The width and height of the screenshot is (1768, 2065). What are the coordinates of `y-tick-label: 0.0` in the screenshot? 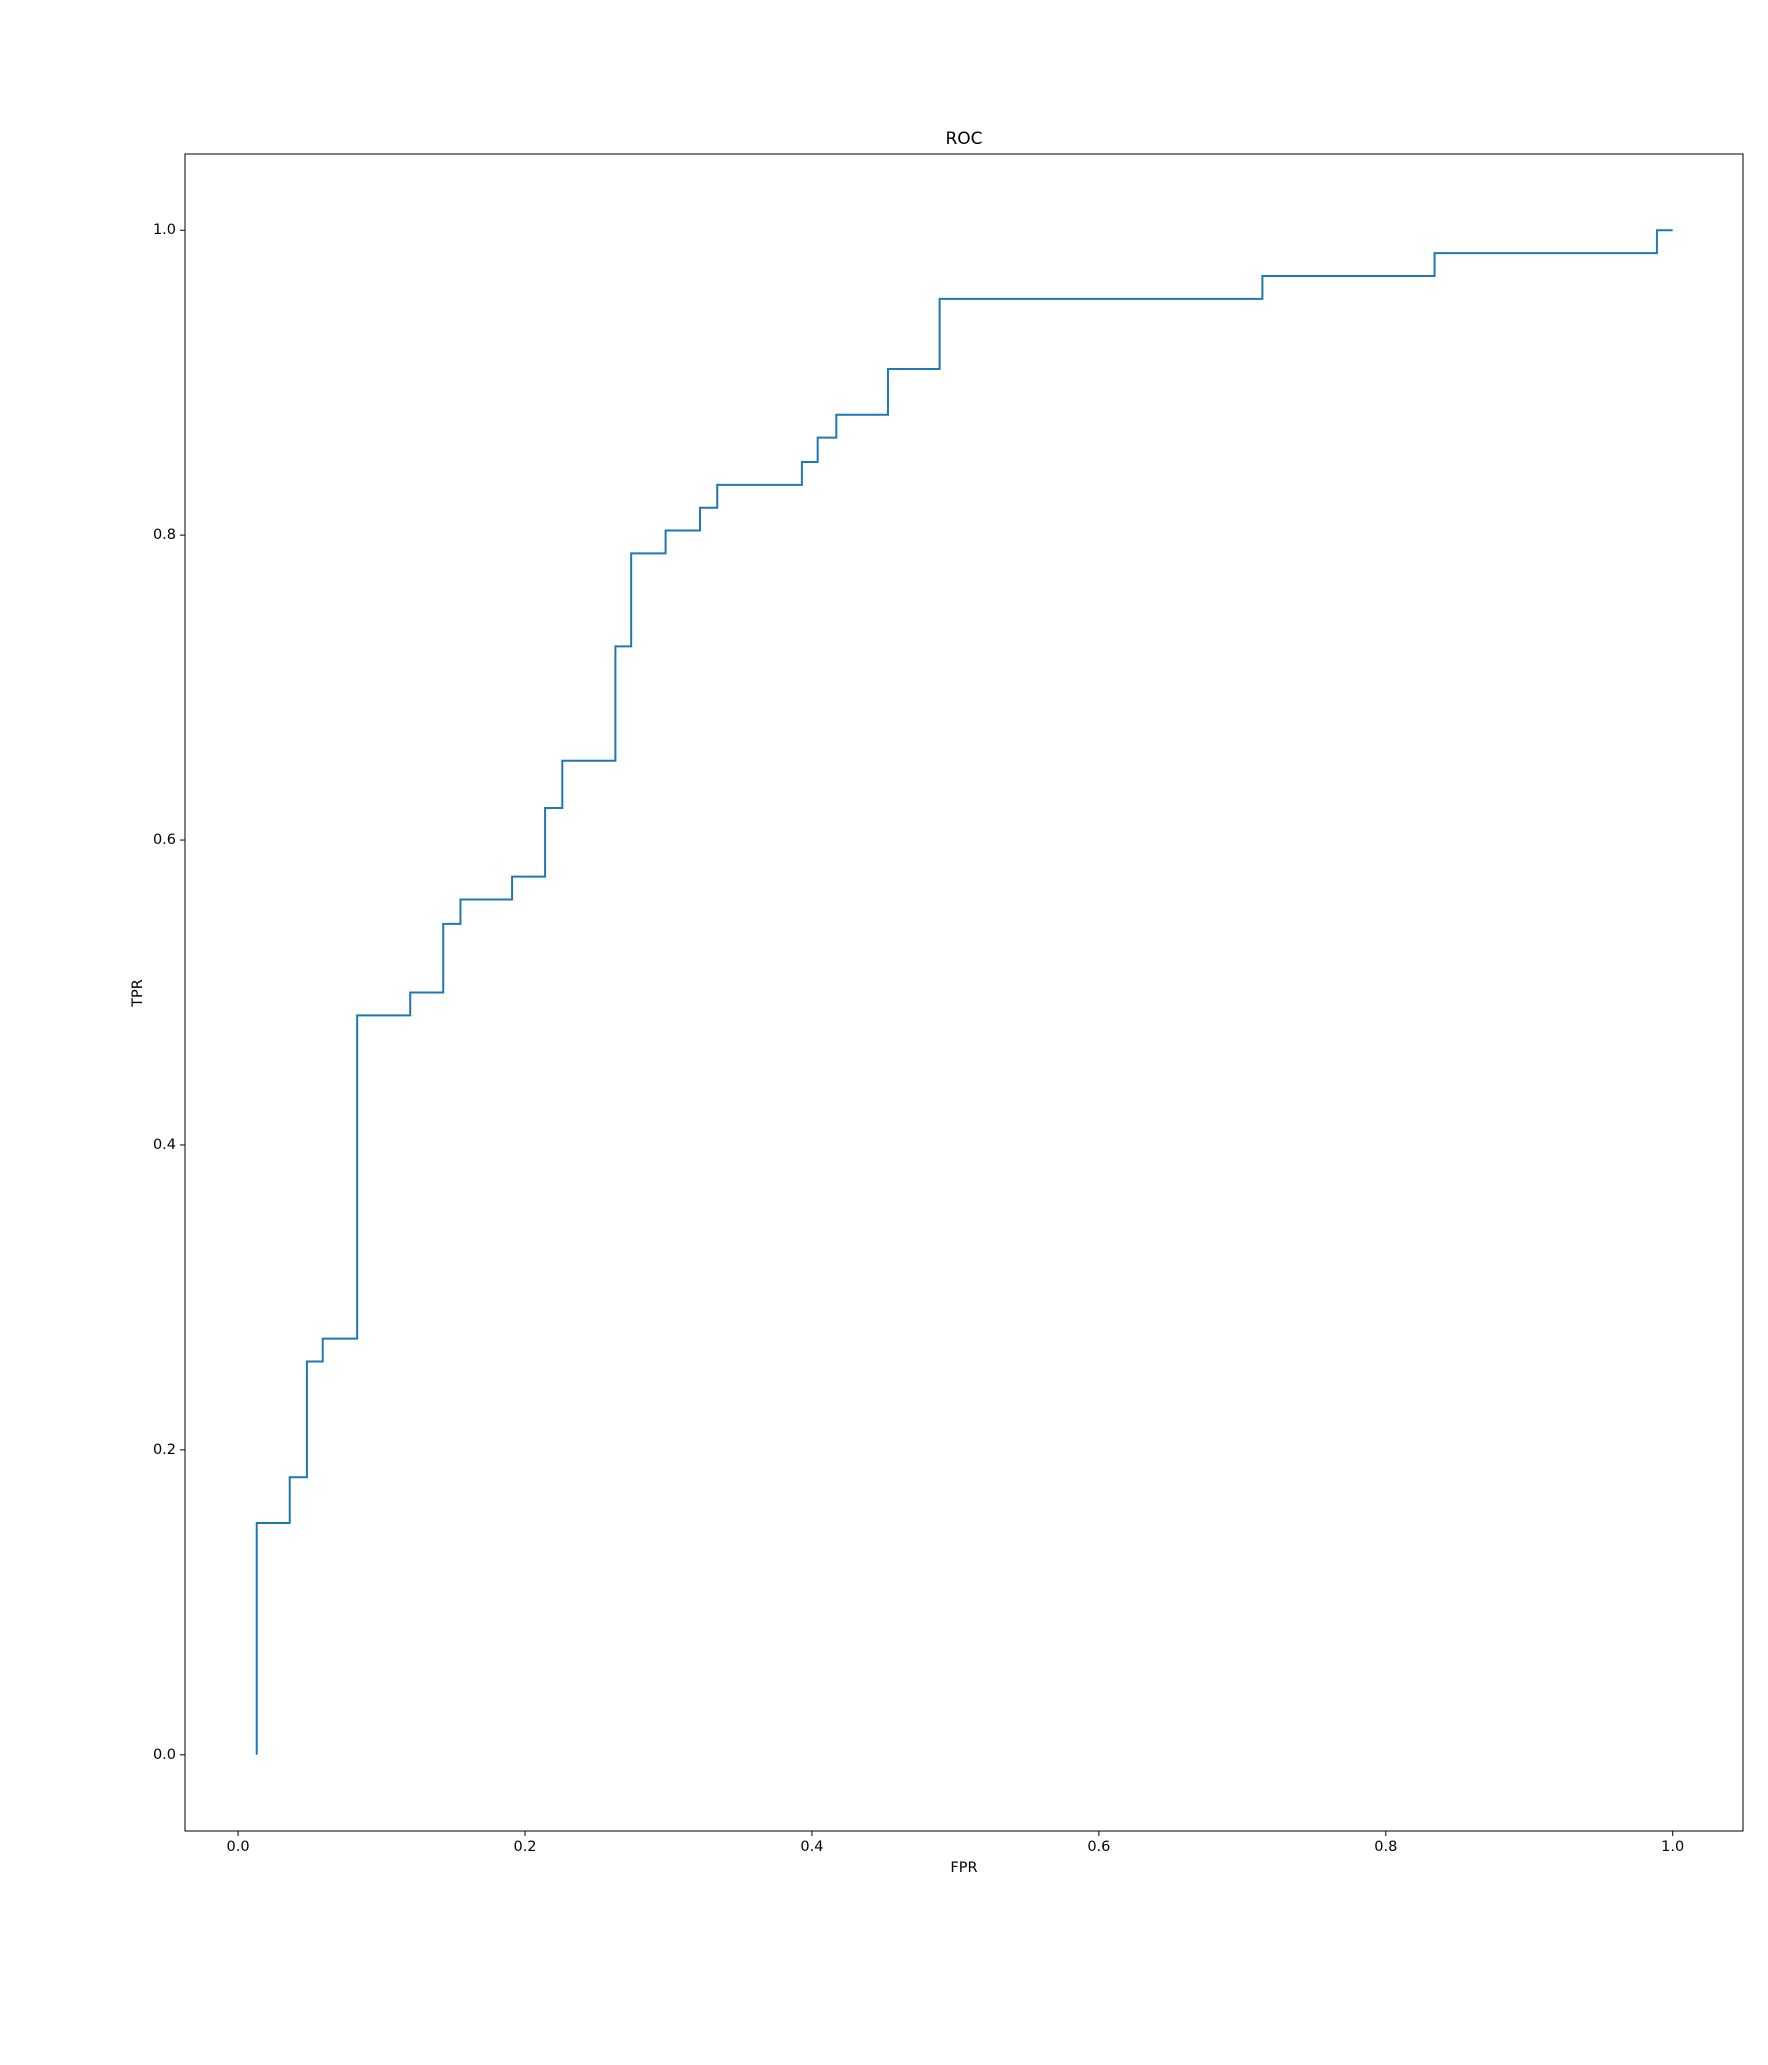 It's located at (164, 1755).